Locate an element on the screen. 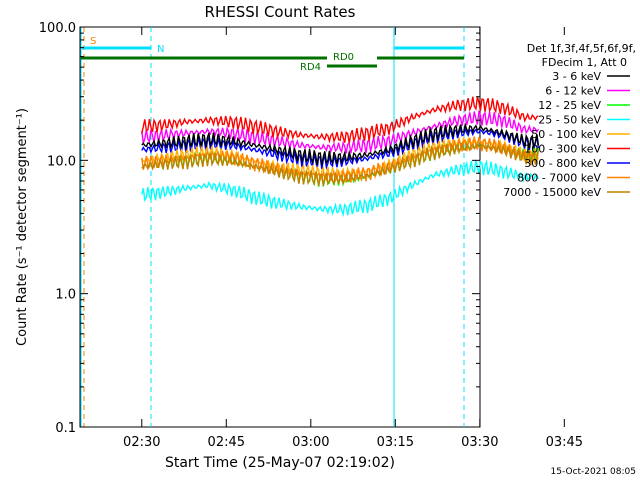  legend-entry-label: 12 - 25 keV is located at coordinates (569, 105).